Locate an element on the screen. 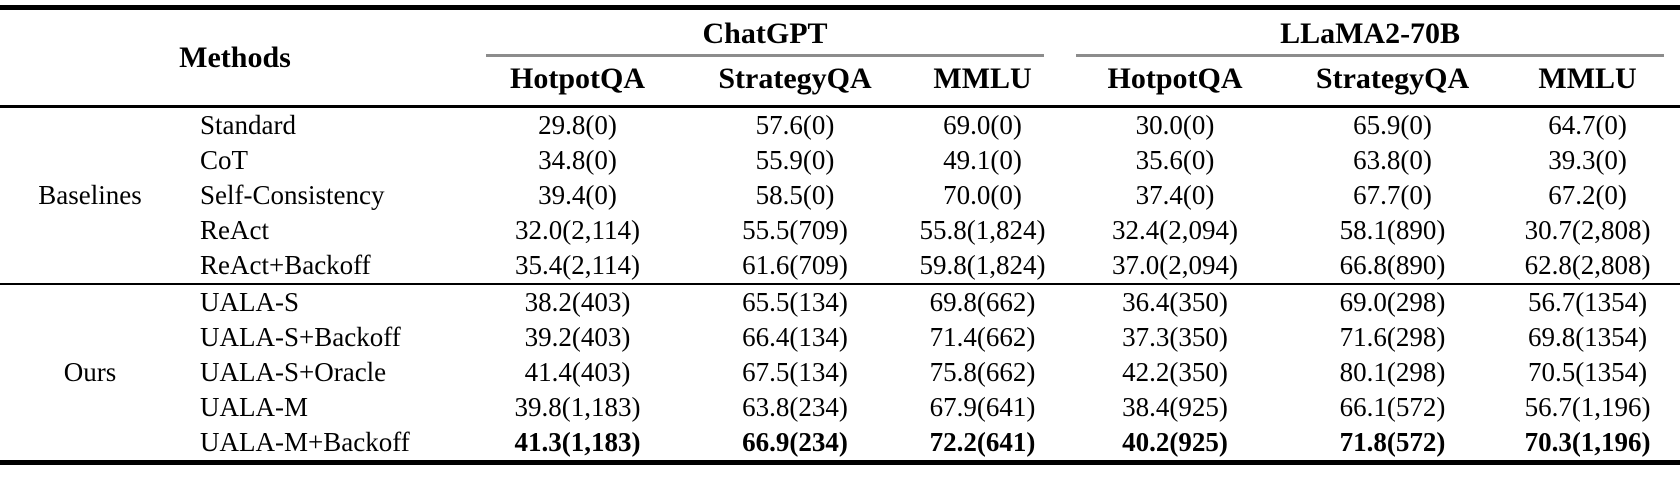 This screenshot has height=486, width=1680. model-group-llama2-70b: LLaMA2-70B is located at coordinates (1370, 32).